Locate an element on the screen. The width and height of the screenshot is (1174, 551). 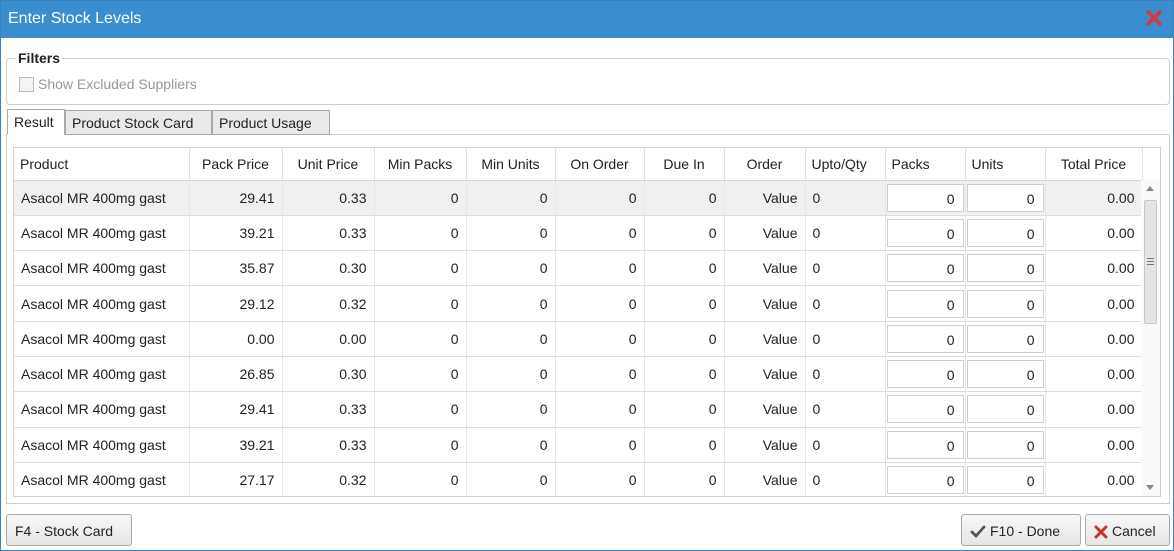
stock-card-button: F4 - Stock Card is located at coordinates (69, 530).